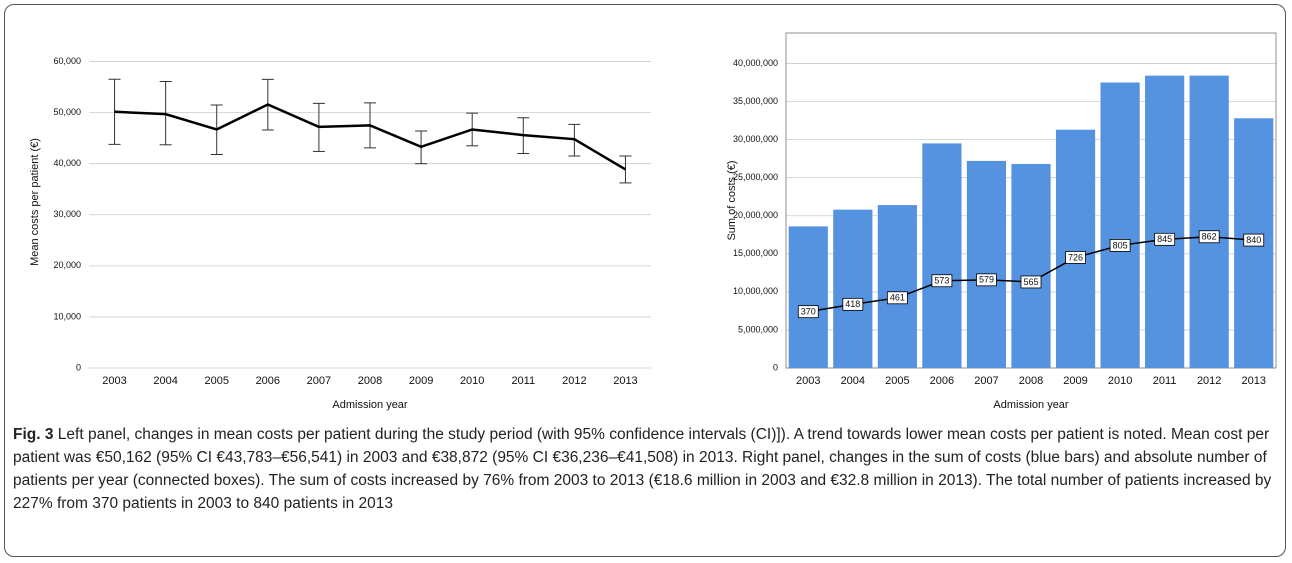  Describe the element at coordinates (67, 316) in the screenshot. I see `y-tick-label: 10,000` at that location.